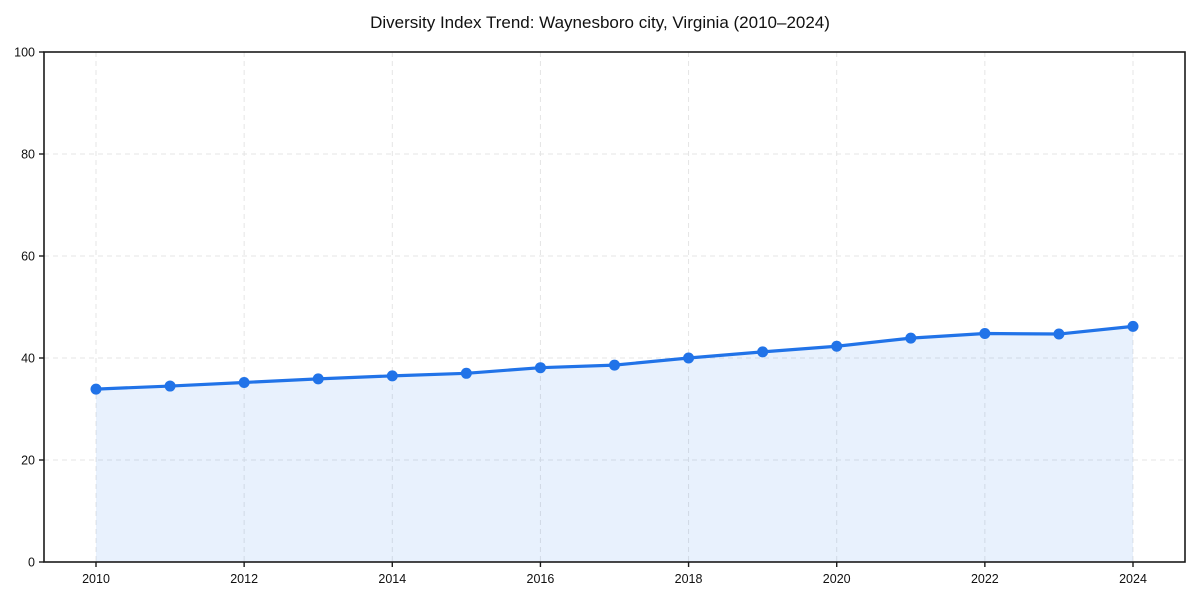 Image resolution: width=1200 pixels, height=600 pixels. Describe the element at coordinates (28, 359) in the screenshot. I see `y-tick-label: 40` at that location.